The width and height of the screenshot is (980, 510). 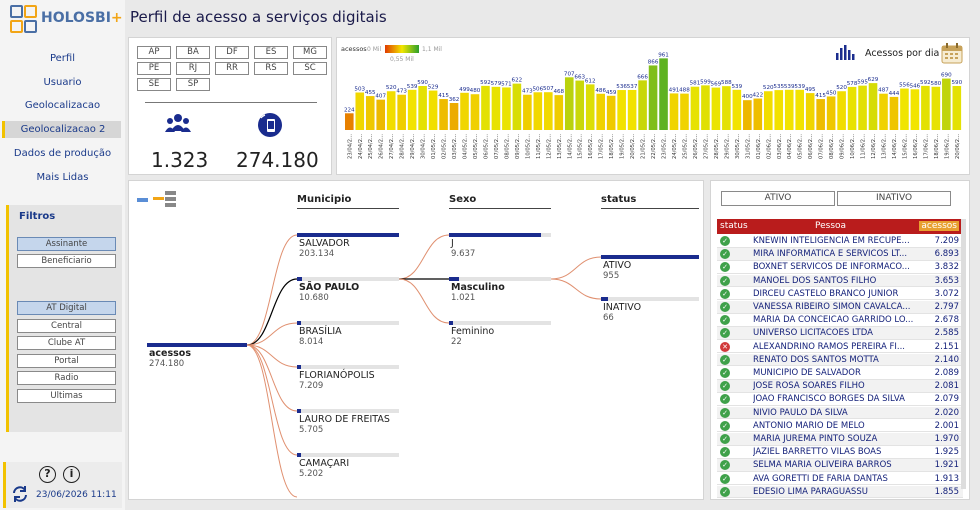 What do you see at coordinates (778, 198) in the screenshot?
I see `toggle-ativo: ATIVO` at bounding box center [778, 198].